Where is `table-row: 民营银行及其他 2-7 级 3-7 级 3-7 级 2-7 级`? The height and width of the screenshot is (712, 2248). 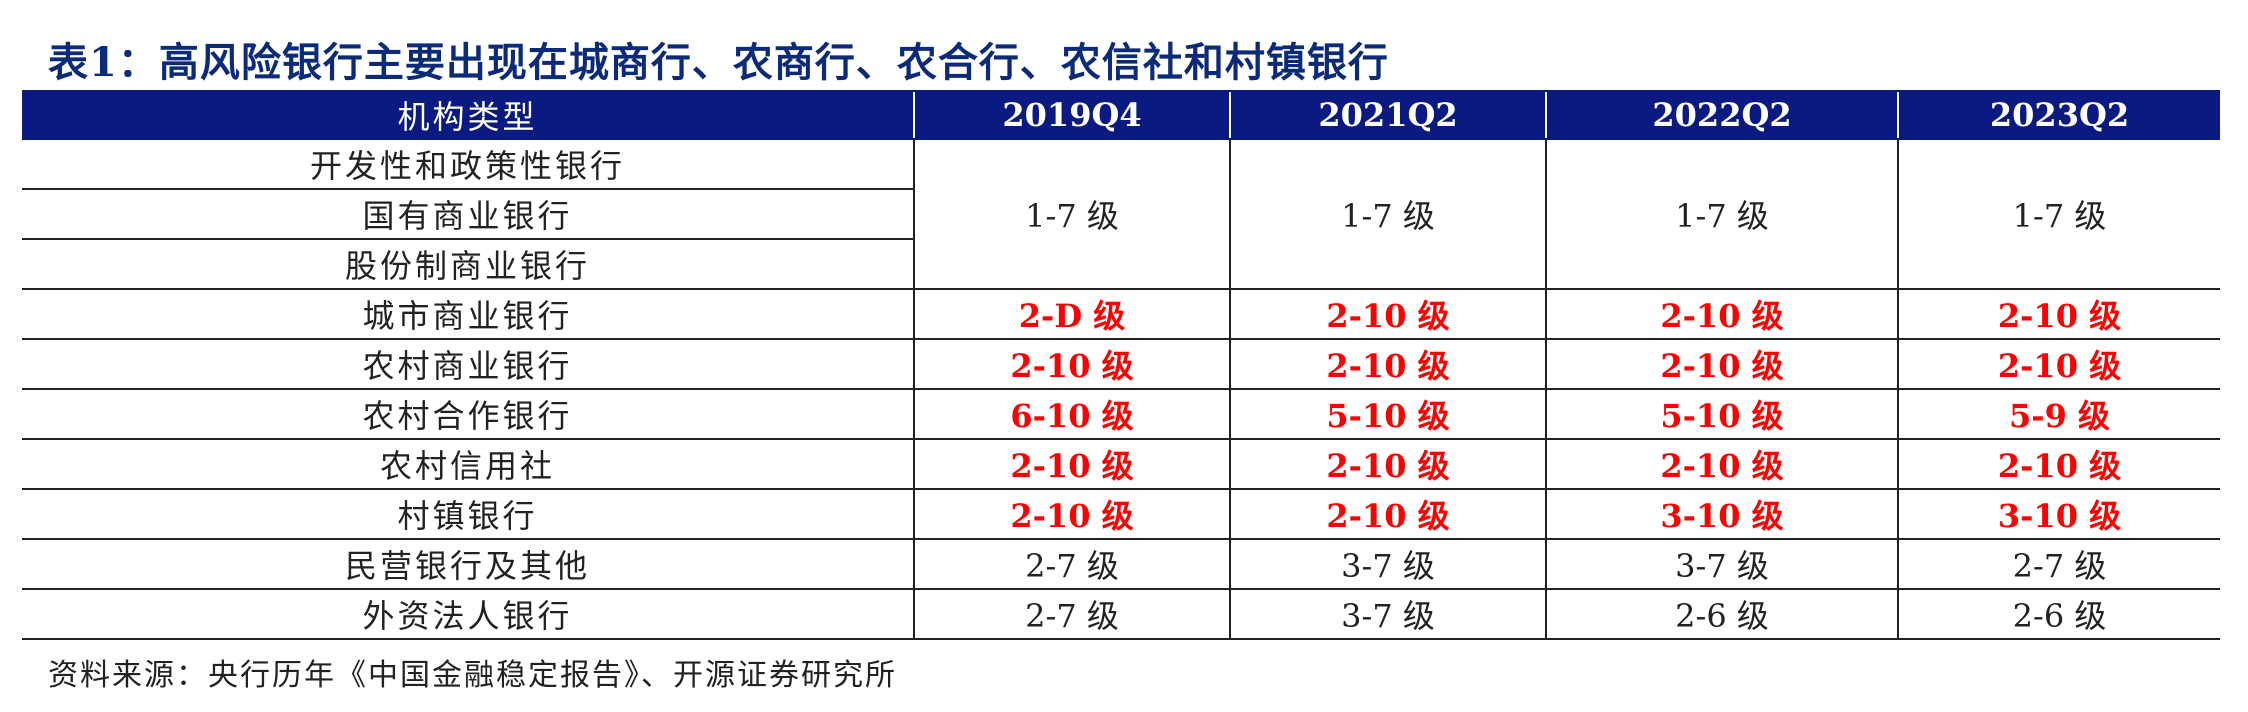
table-row: 民营银行及其他 2-7 级 3-7 级 3-7 级 2-7 级 is located at coordinates (1121, 564).